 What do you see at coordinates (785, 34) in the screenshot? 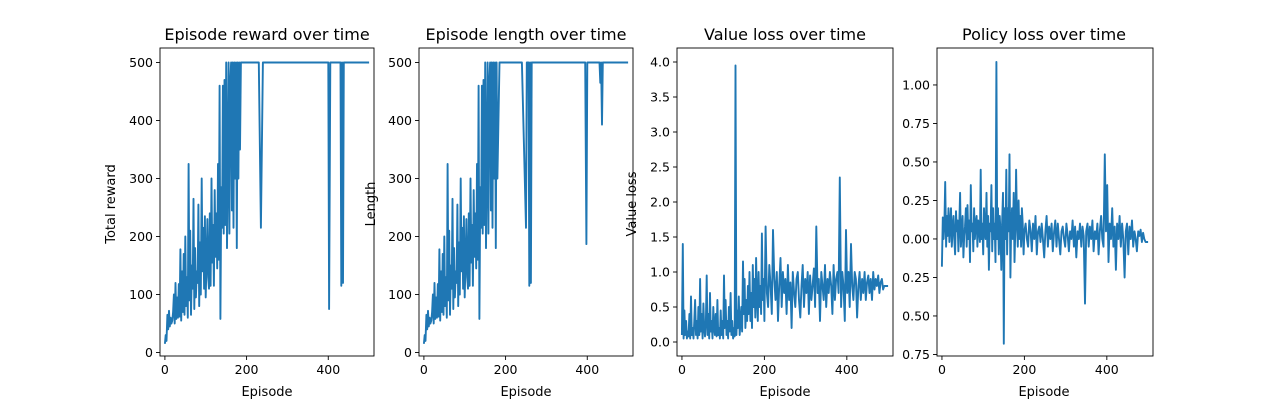
I see `chart-title: Value loss over time` at bounding box center [785, 34].